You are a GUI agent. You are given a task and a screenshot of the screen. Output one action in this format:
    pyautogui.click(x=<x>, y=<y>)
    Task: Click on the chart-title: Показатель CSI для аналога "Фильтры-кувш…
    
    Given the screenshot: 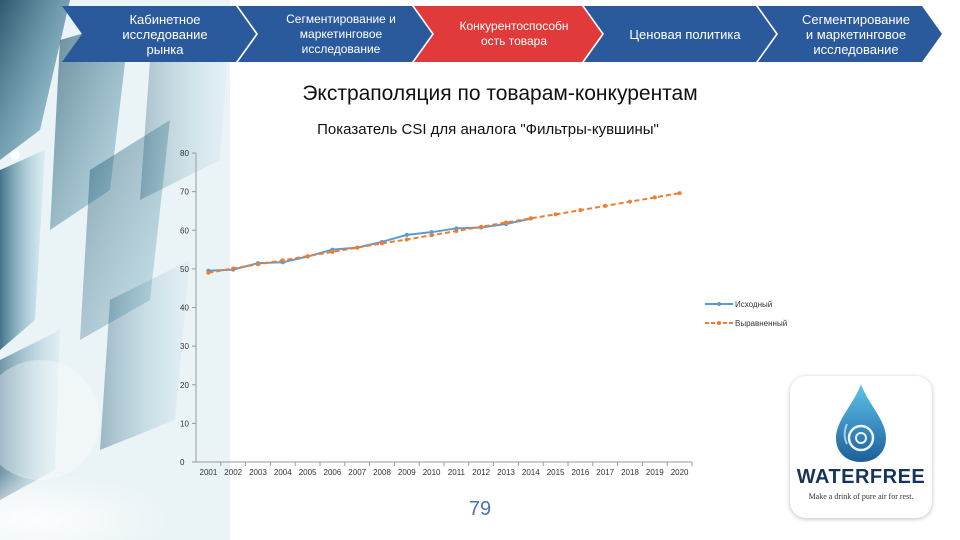 What is the action you would take?
    pyautogui.click(x=488, y=129)
    